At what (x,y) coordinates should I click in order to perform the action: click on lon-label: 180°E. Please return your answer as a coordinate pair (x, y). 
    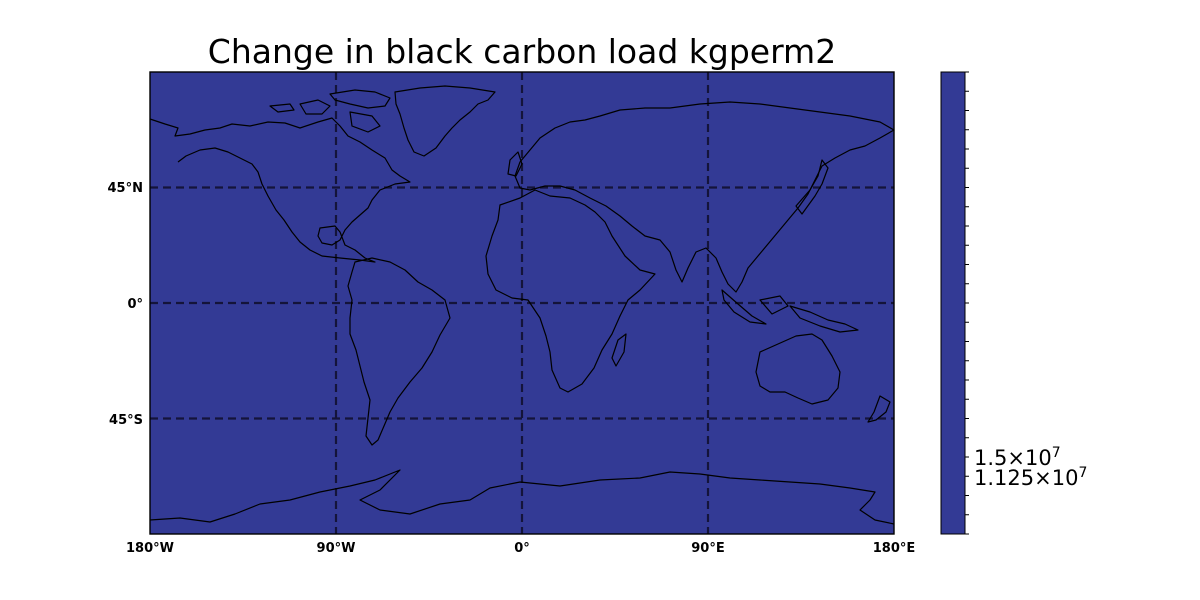
    Looking at the image, I should click on (894, 548).